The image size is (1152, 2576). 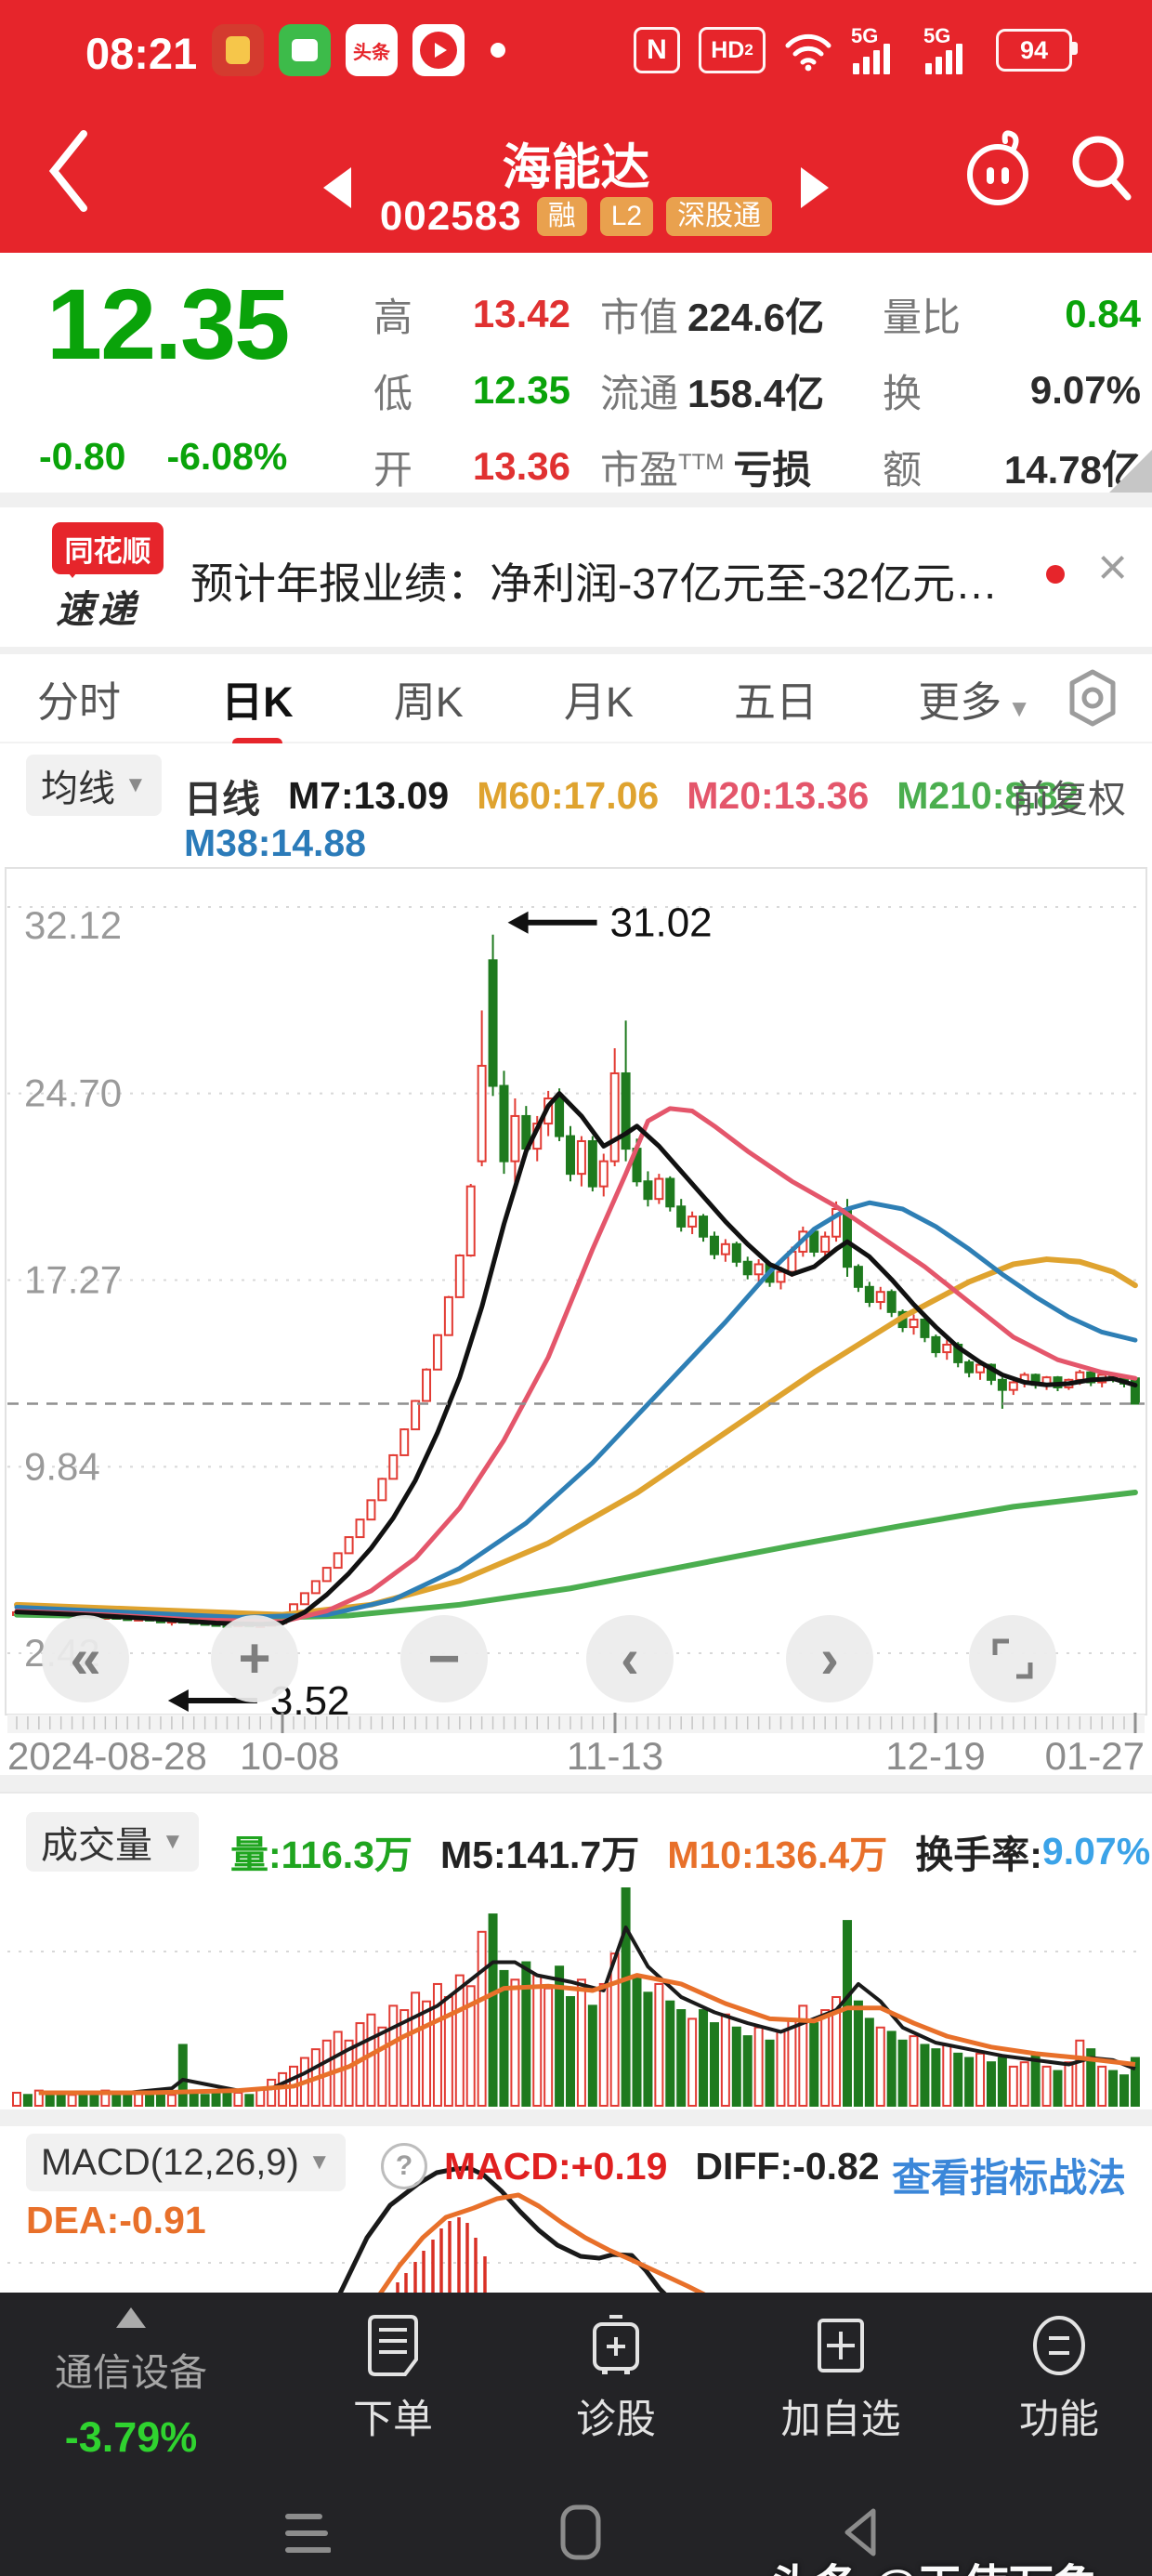 I want to click on metric: M60:17.06, so click(x=568, y=795).